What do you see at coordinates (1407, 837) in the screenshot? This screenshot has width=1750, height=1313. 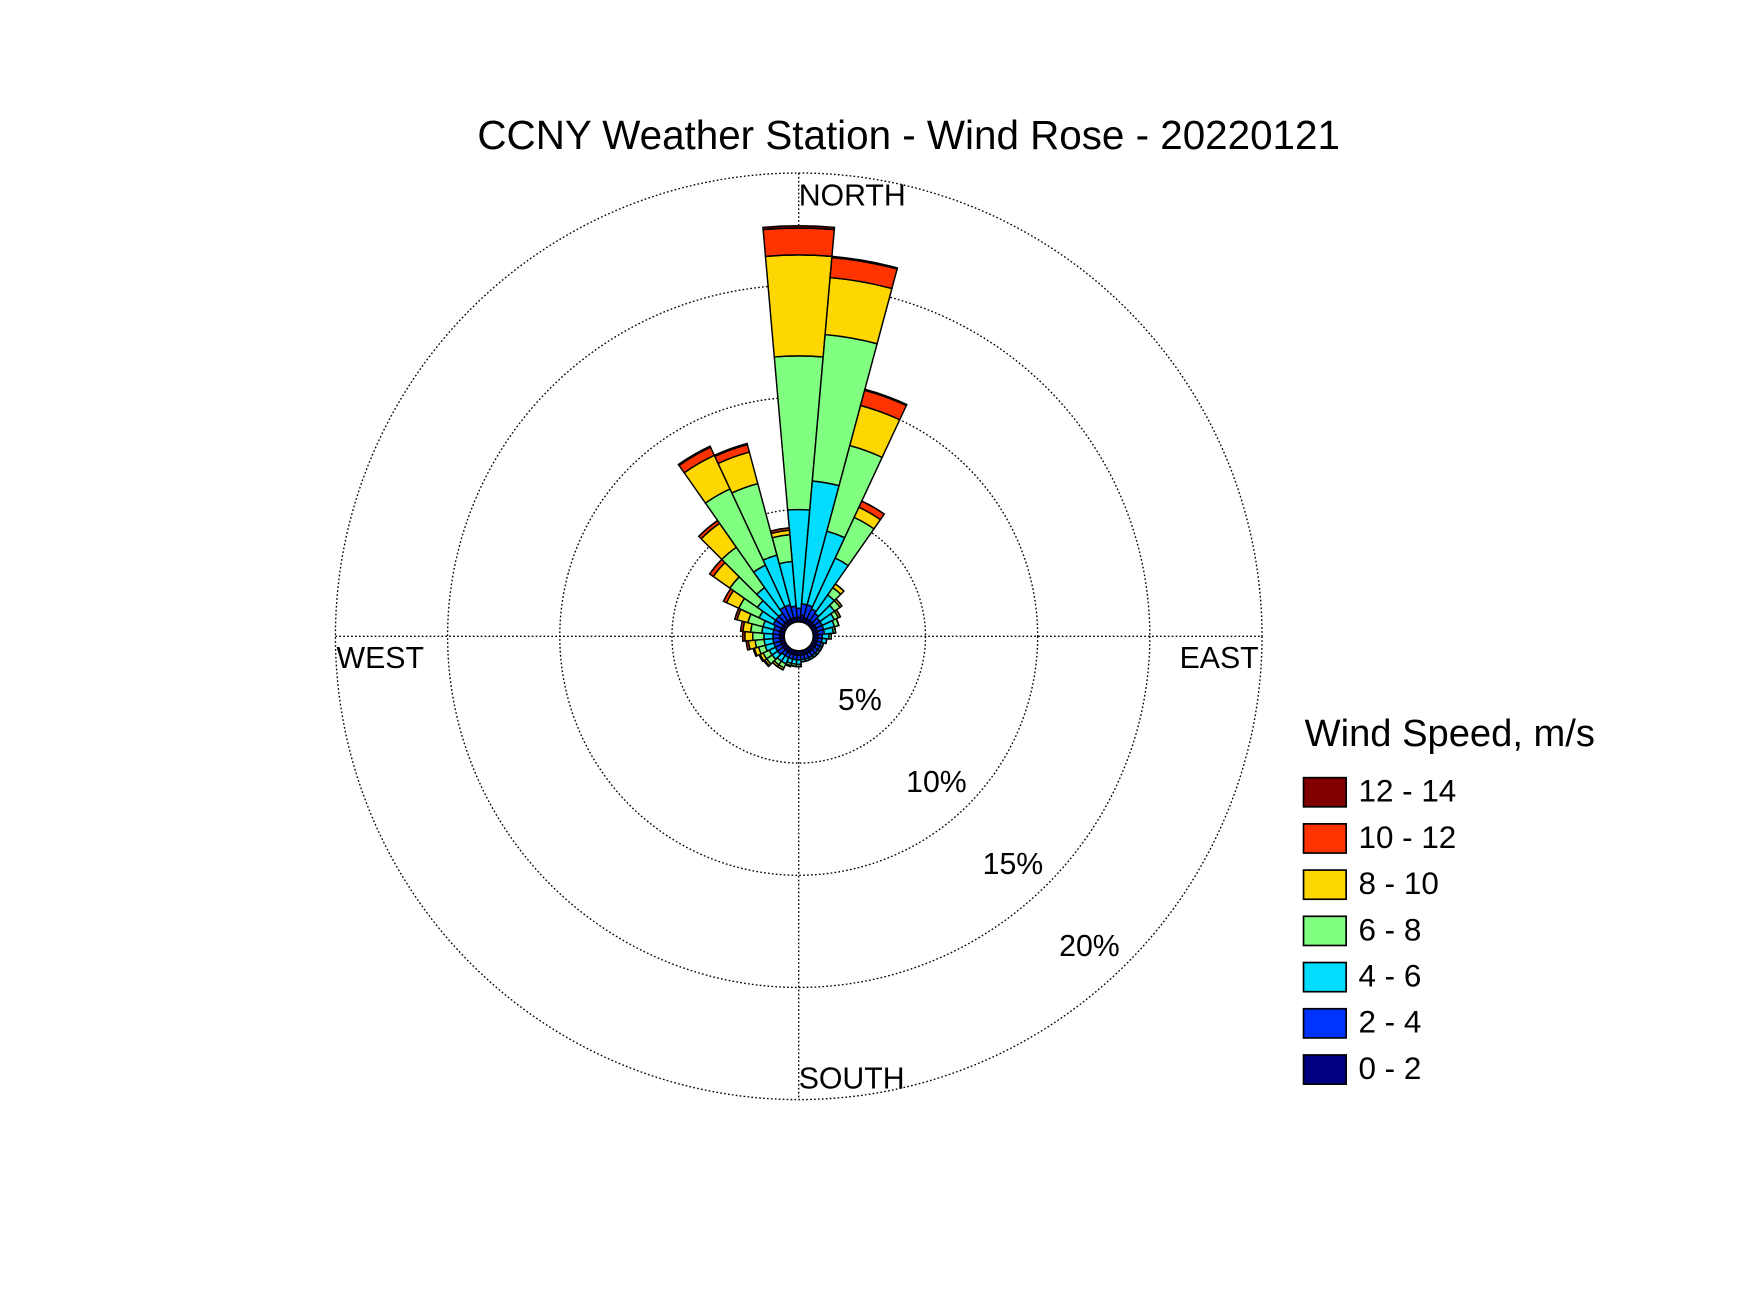 I see `legend-label: 10 - 12` at bounding box center [1407, 837].